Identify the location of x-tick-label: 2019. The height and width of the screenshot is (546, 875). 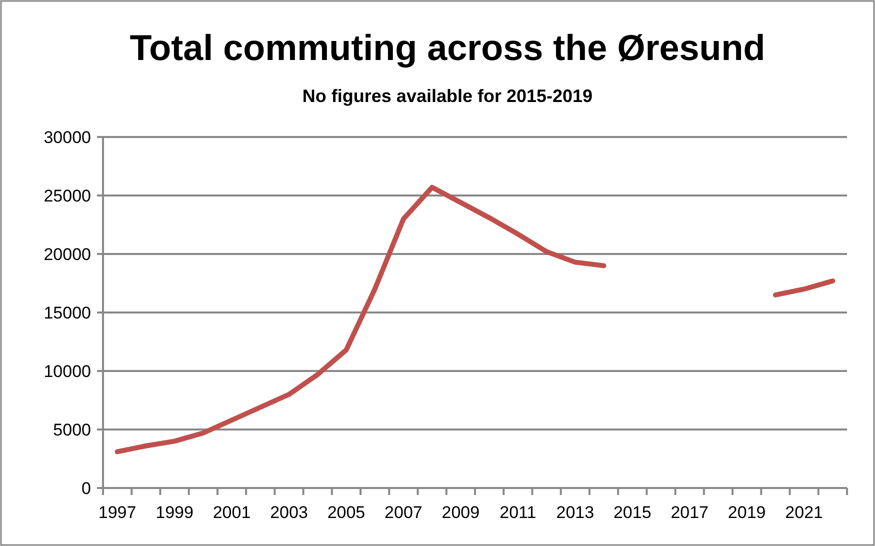
(747, 512).